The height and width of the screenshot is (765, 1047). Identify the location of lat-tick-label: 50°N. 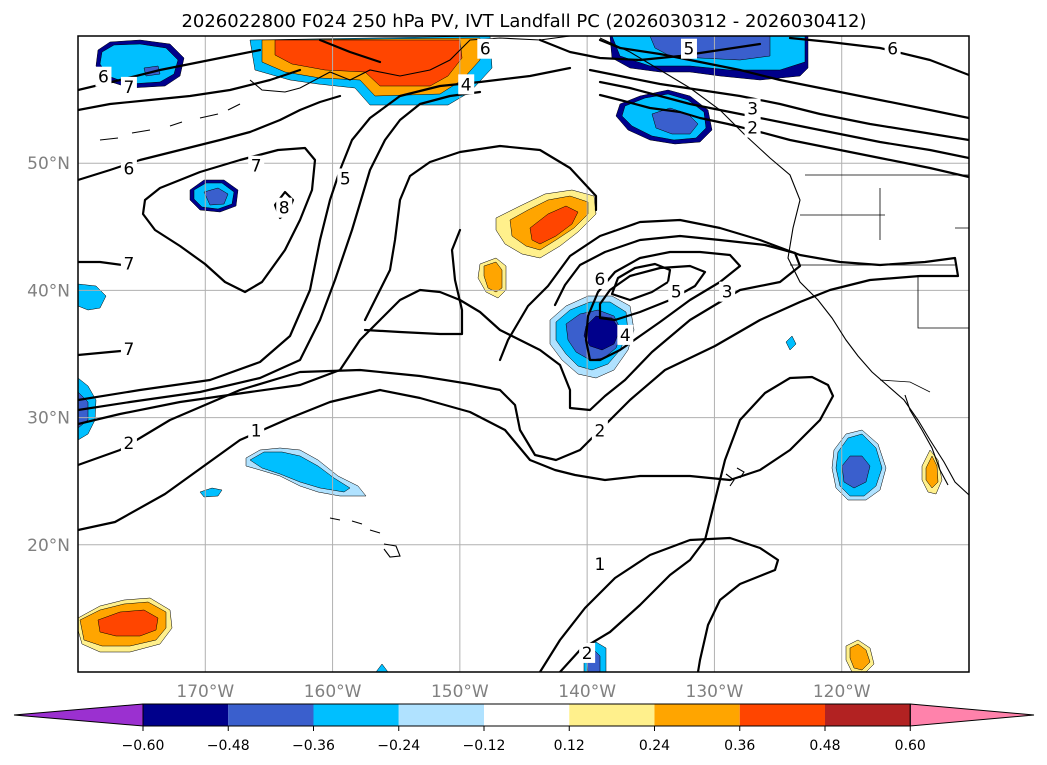
(48, 164).